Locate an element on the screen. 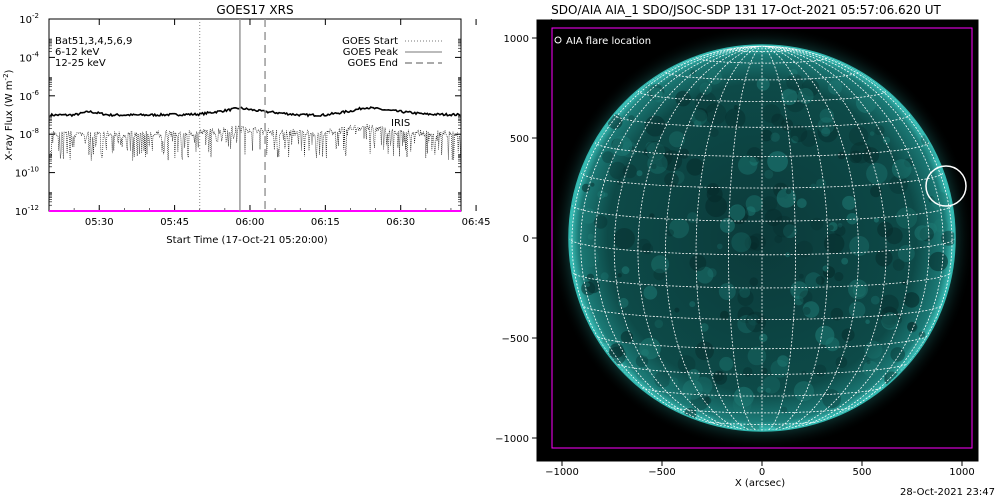  goes-x-tick-label: 05:45 is located at coordinates (174, 222).